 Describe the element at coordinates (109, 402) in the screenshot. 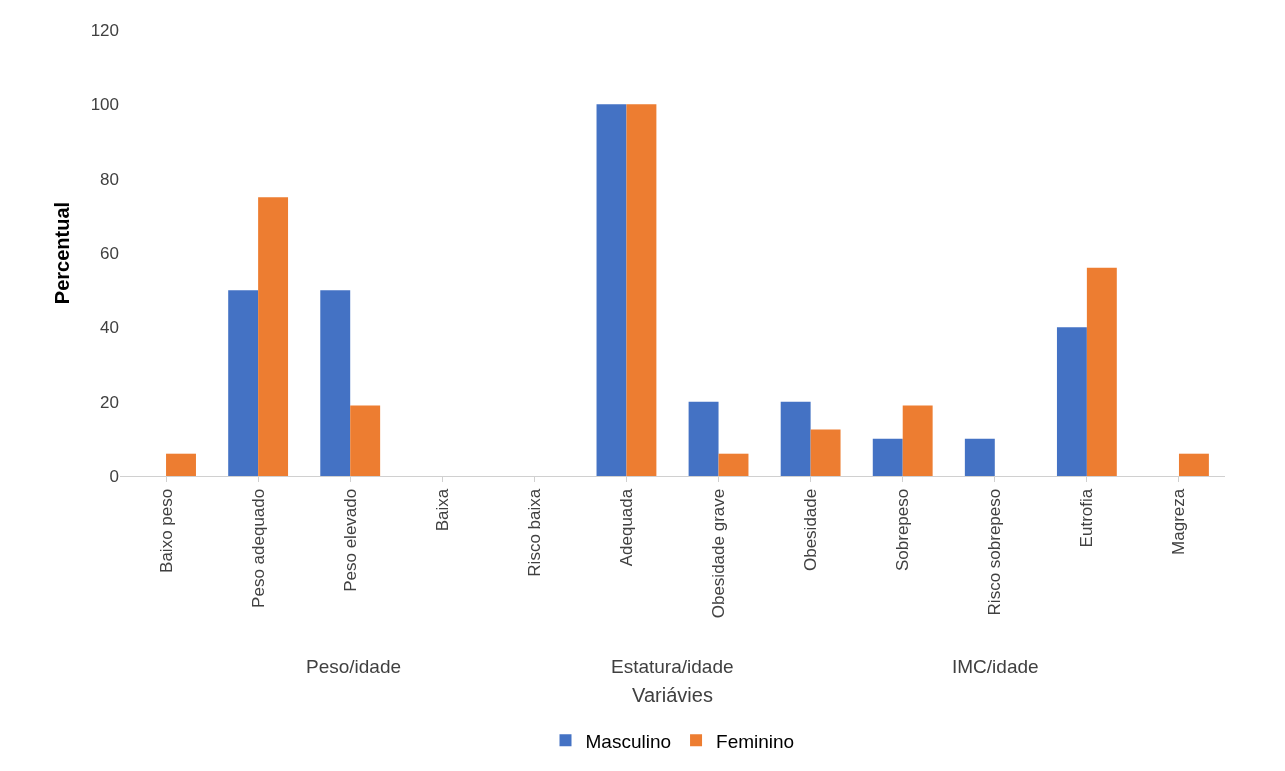

I see `y-tick-label: 20` at that location.